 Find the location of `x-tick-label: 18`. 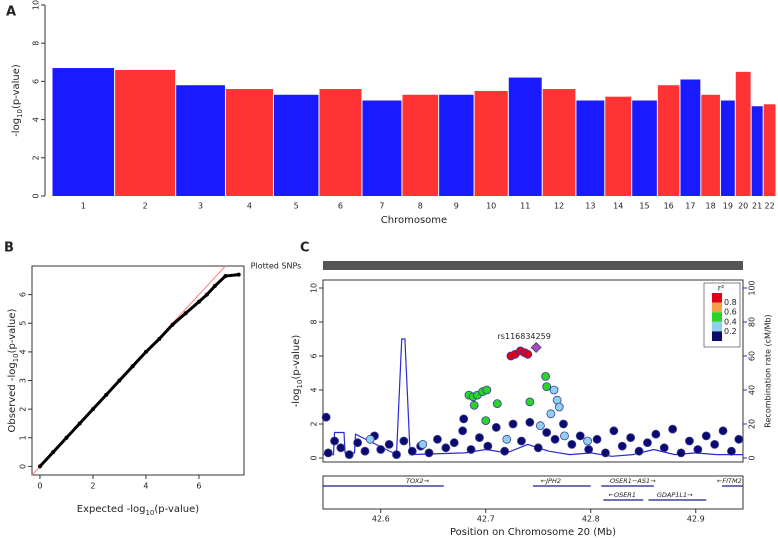

x-tick-label: 18 is located at coordinates (711, 206).